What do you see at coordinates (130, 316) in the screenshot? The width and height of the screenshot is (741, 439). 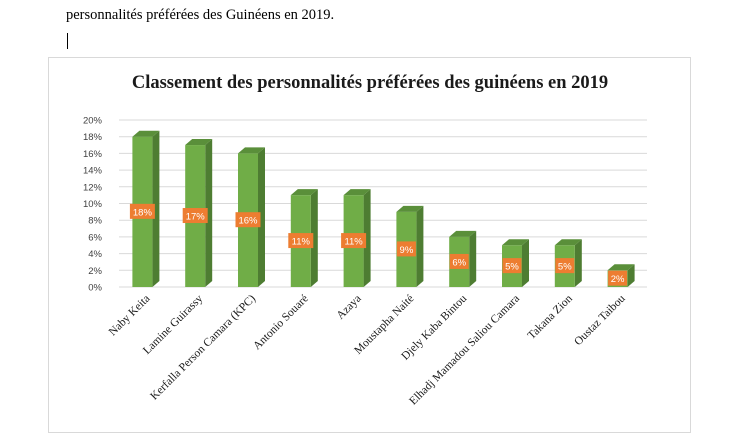 I see `category-label: Naby Keita` at bounding box center [130, 316].